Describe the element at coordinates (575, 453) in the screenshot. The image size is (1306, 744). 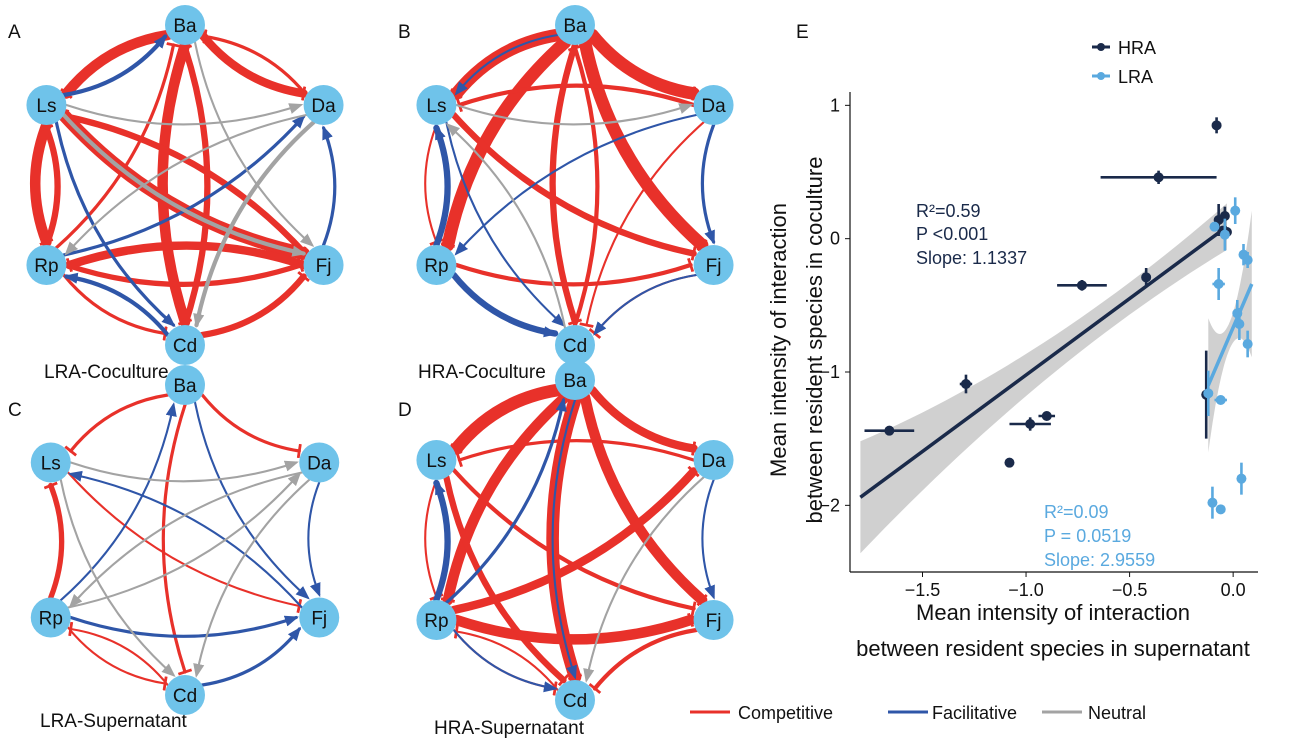
I see `edge-da-to-ls-competitive` at that location.